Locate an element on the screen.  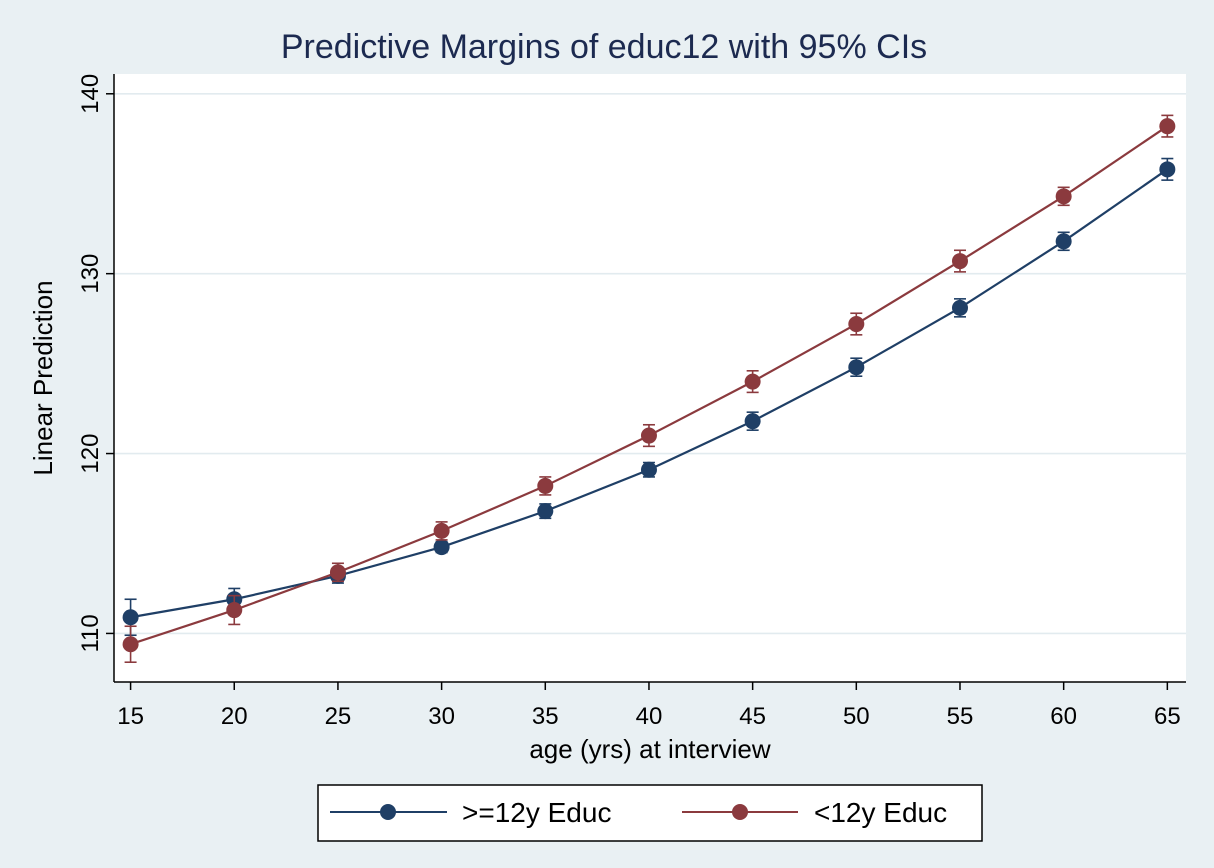
x-axis-label: age (yrs) at interview is located at coordinates (650, 749).